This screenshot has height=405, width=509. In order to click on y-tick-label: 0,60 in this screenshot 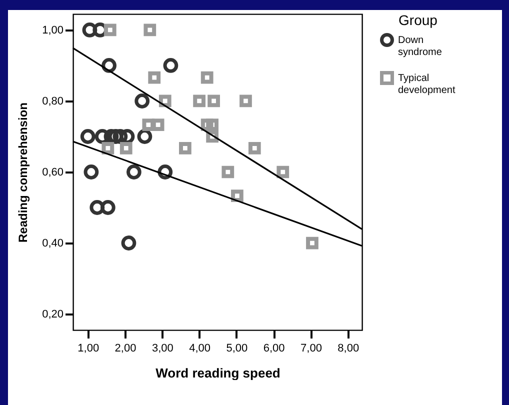, I will do `click(53, 172)`.